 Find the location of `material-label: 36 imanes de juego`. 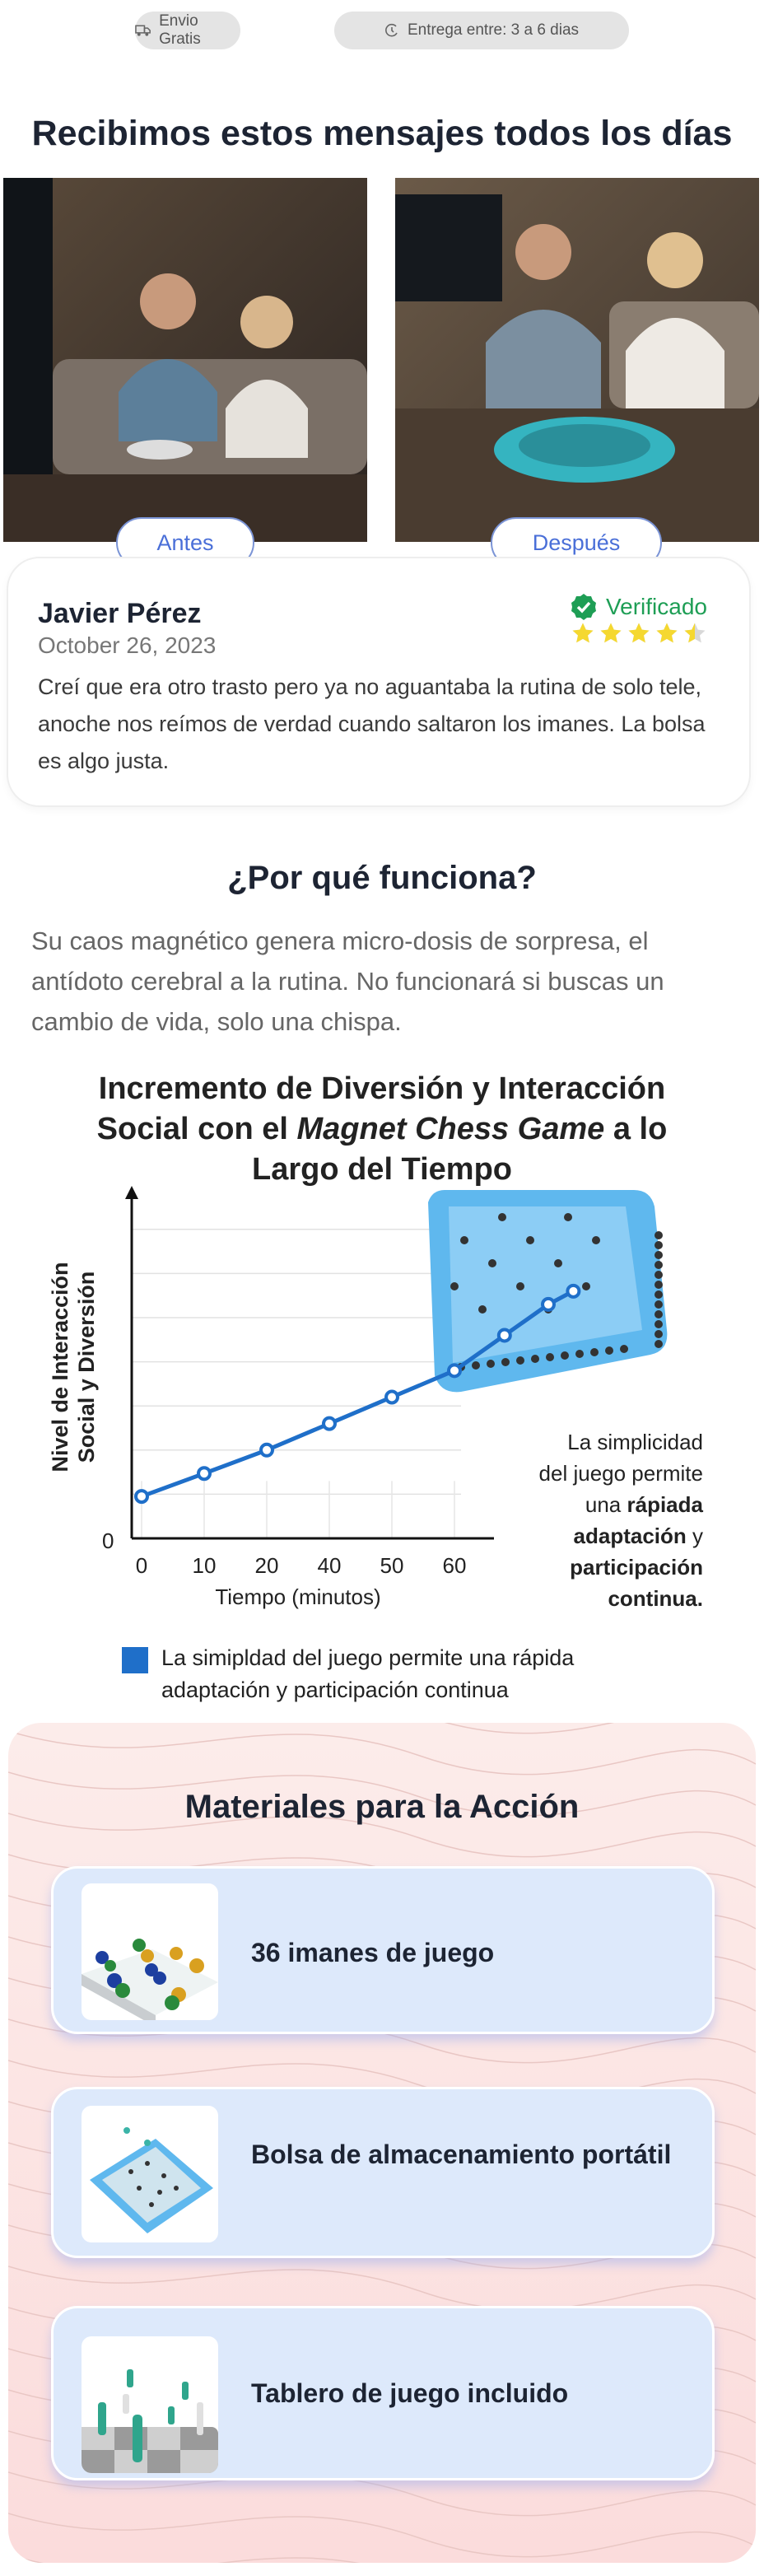

material-label: 36 imanes de juego is located at coordinates (373, 1952).